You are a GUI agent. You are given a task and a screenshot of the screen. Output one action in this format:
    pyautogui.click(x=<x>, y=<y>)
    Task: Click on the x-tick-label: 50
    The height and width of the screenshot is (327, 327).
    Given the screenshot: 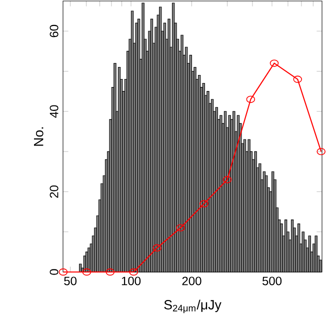 What is the action you would take?
    pyautogui.click(x=70, y=281)
    